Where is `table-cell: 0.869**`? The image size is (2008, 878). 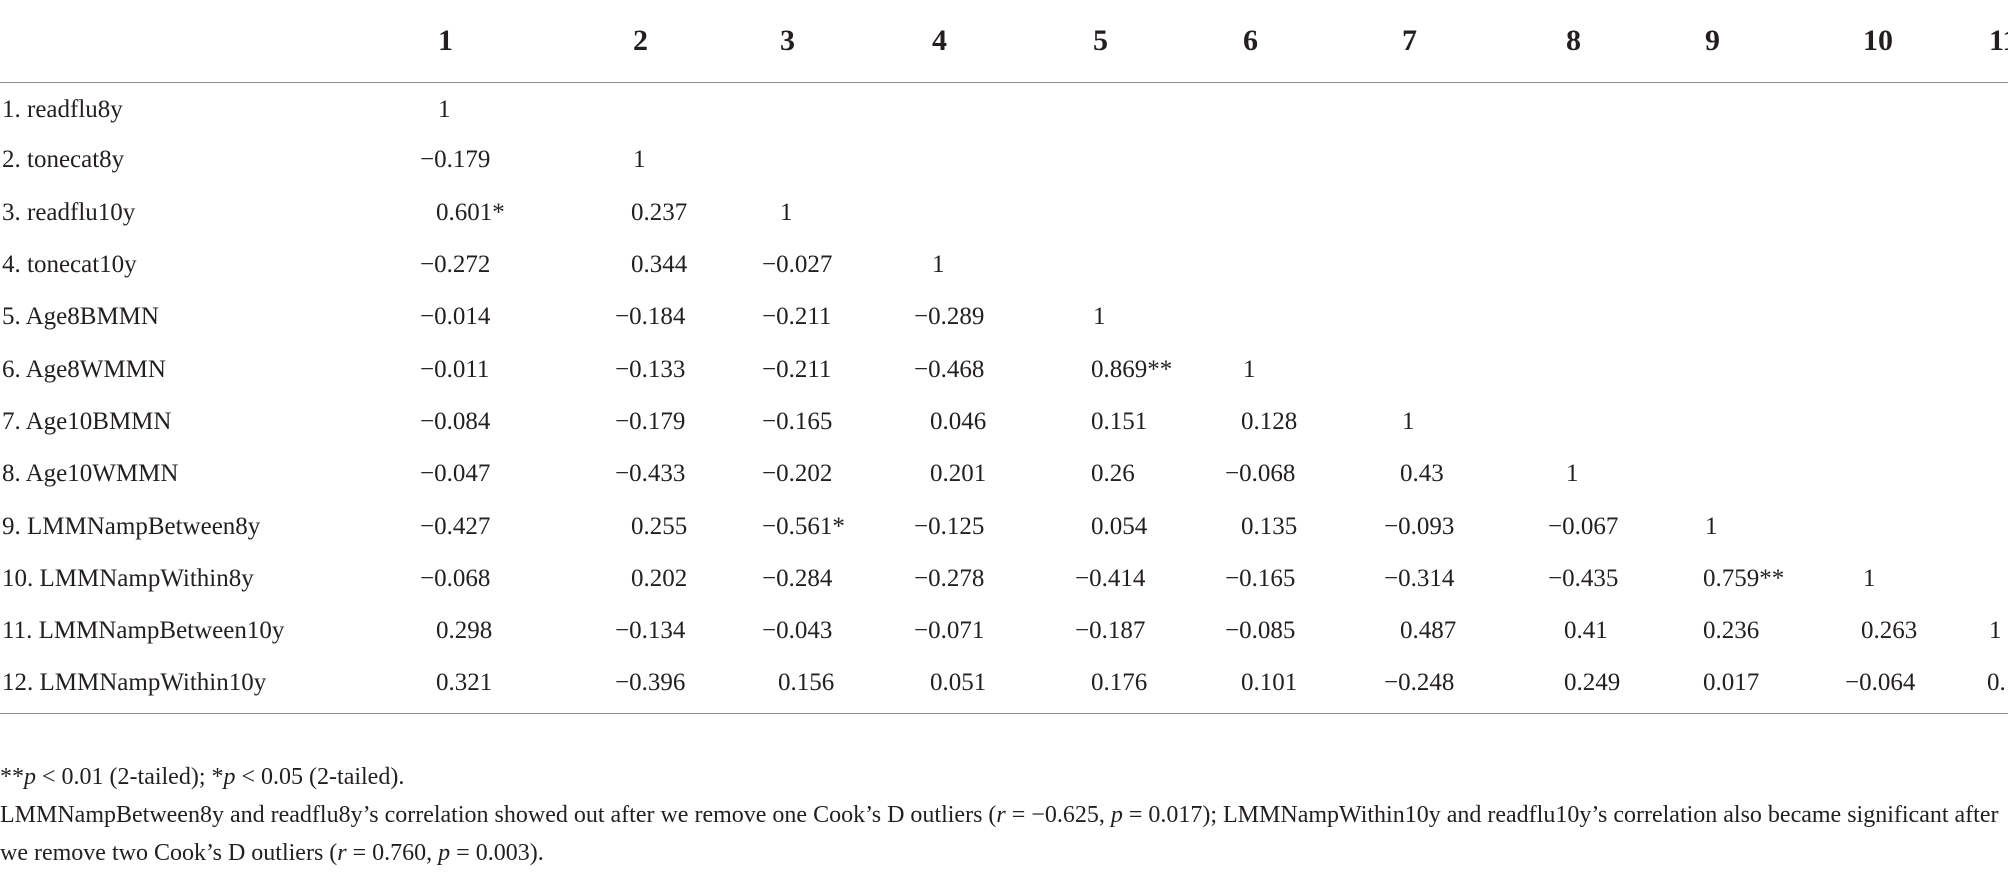
table-cell: 0.869** is located at coordinates (1132, 369).